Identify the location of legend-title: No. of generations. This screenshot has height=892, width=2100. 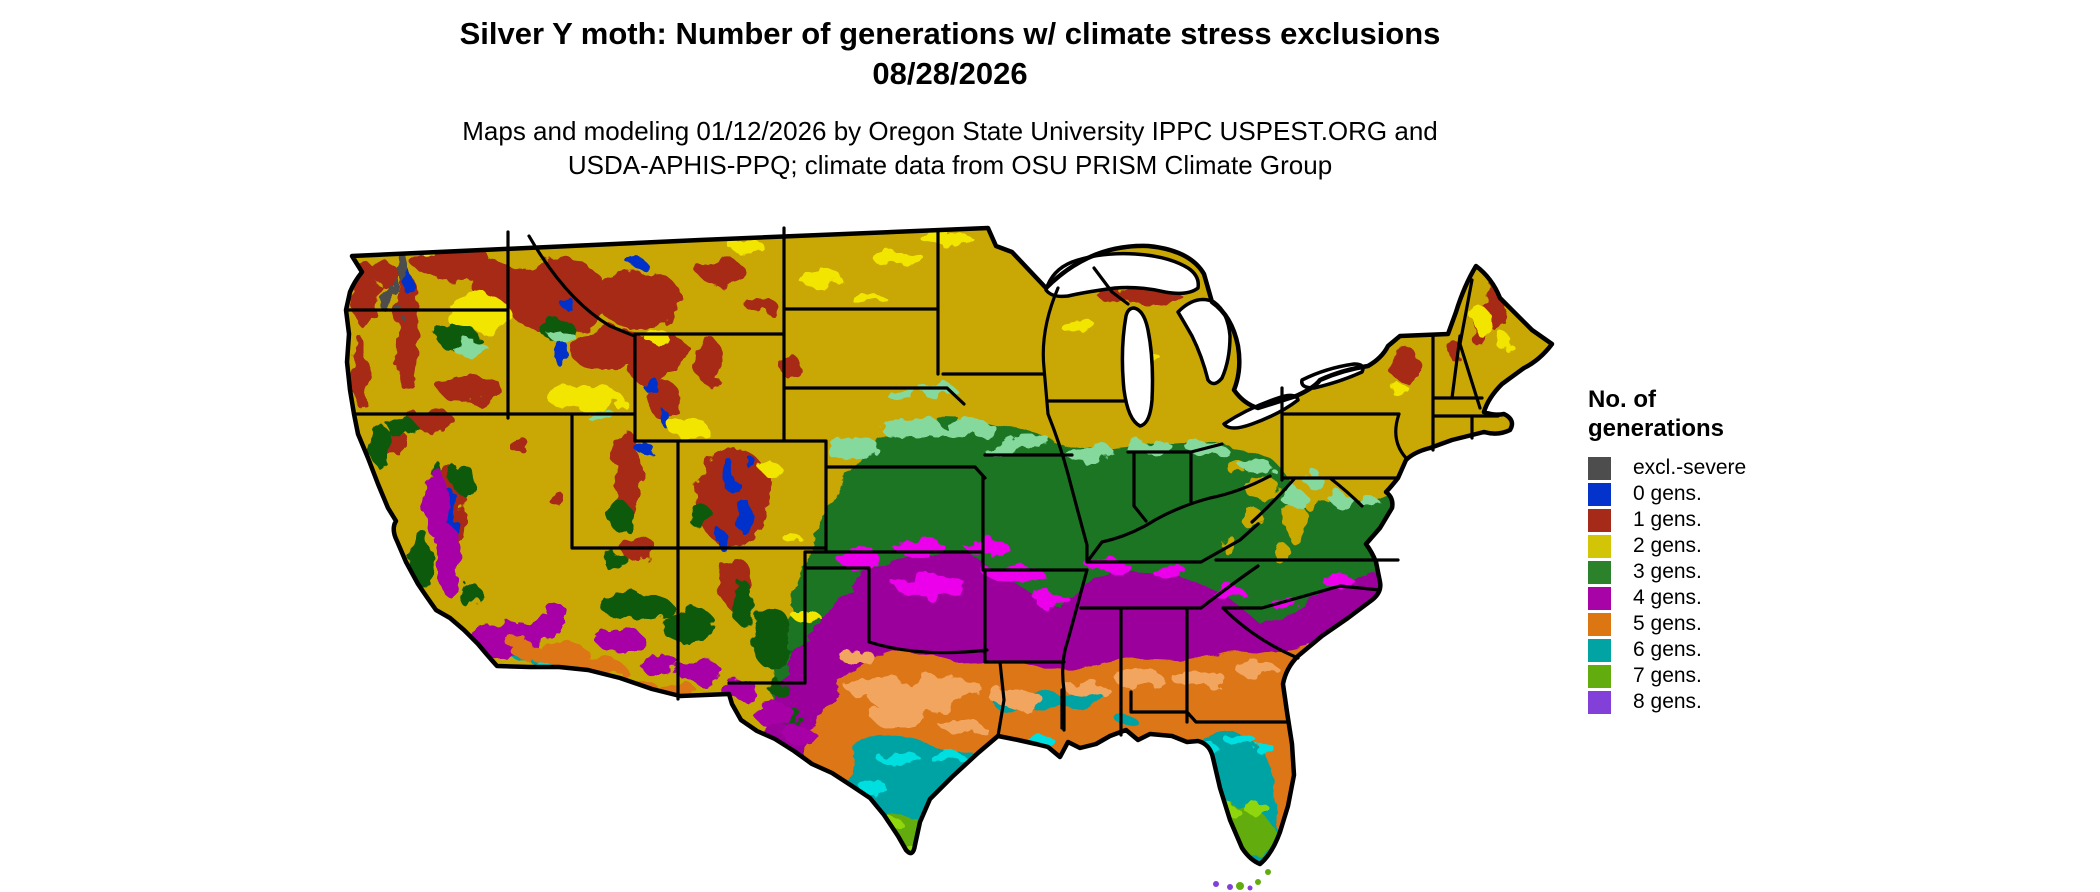
(1728, 414).